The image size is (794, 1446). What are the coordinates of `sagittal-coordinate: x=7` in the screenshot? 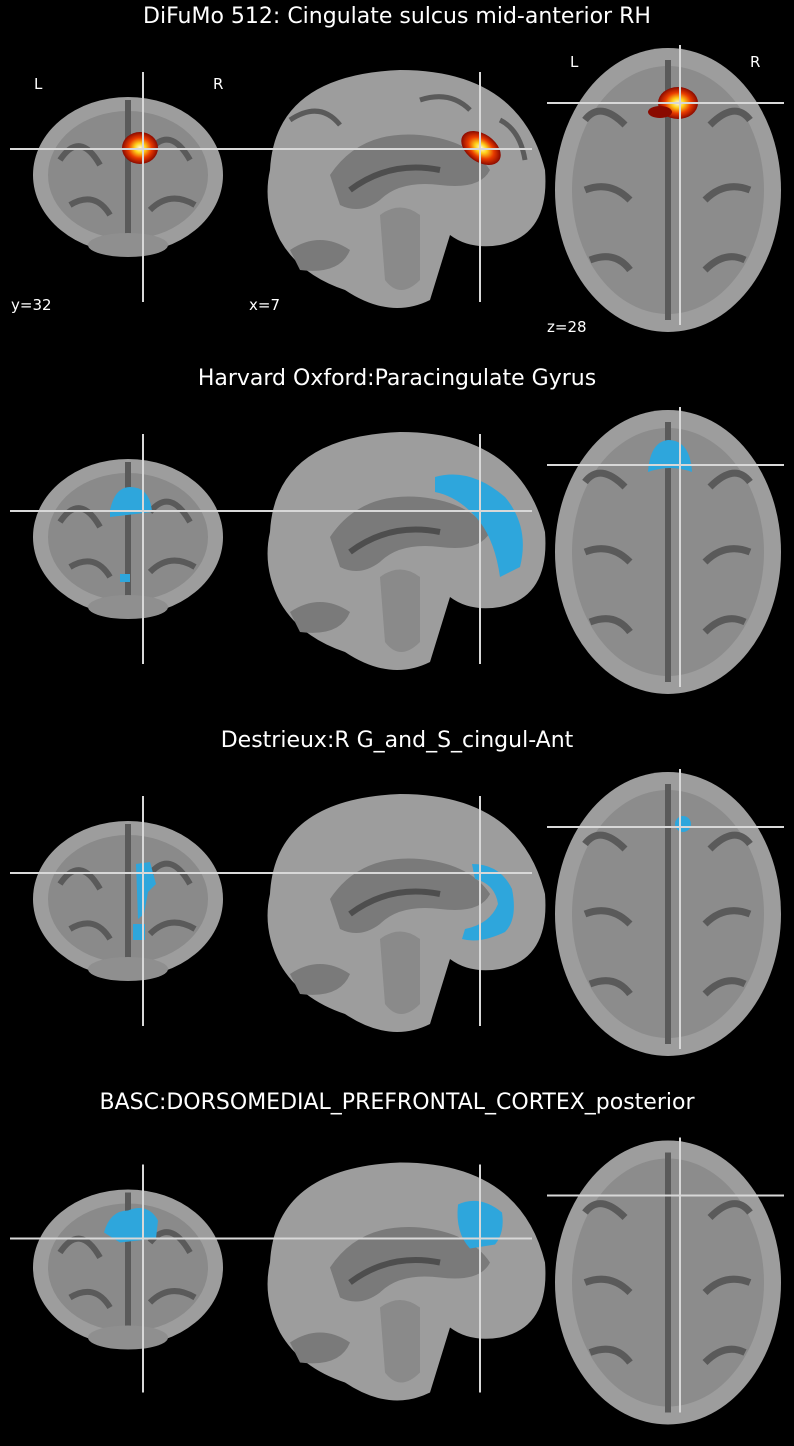 It's located at (264, 305).